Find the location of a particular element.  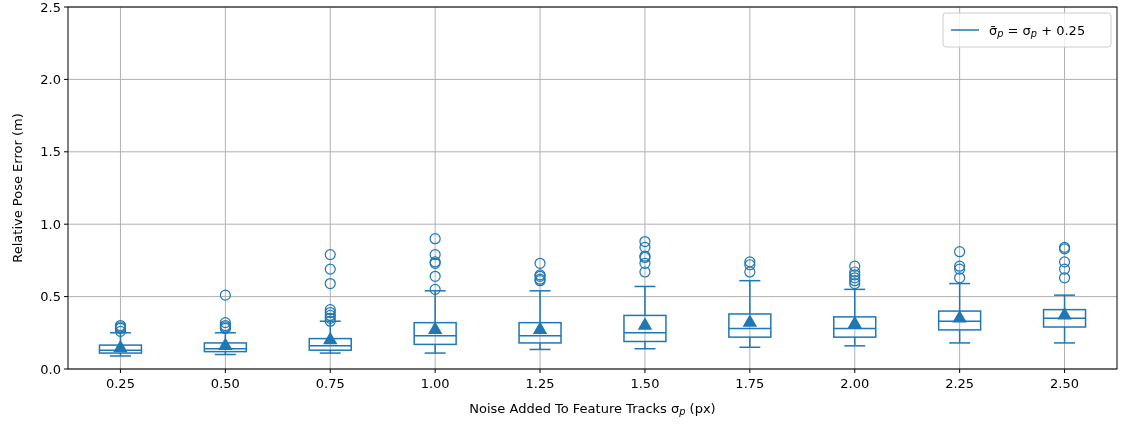

y-tick-label: 0.0 is located at coordinates (50, 369).